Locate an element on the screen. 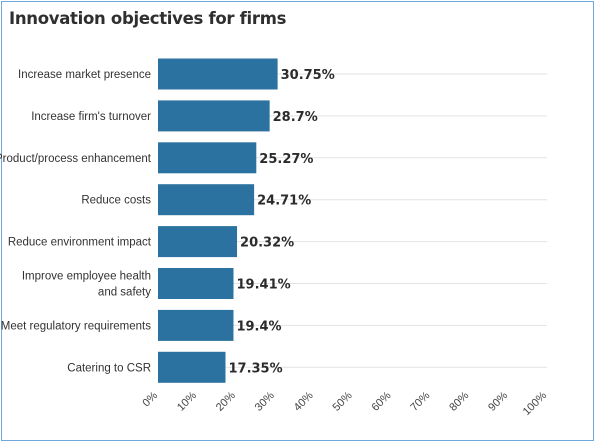 The image size is (597, 444). value-label: 20.32% is located at coordinates (267, 243).